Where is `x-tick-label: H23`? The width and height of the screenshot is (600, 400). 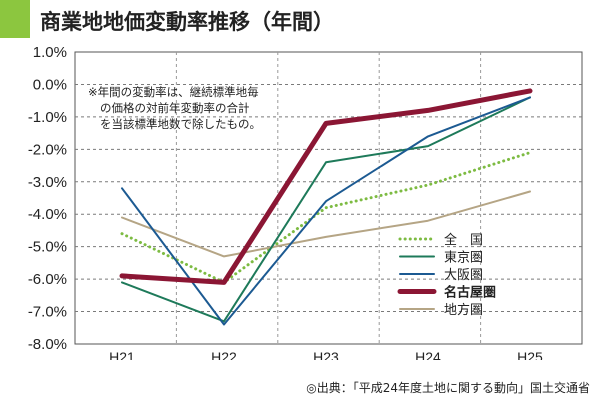 x-tick-label: H23 is located at coordinates (326, 354).